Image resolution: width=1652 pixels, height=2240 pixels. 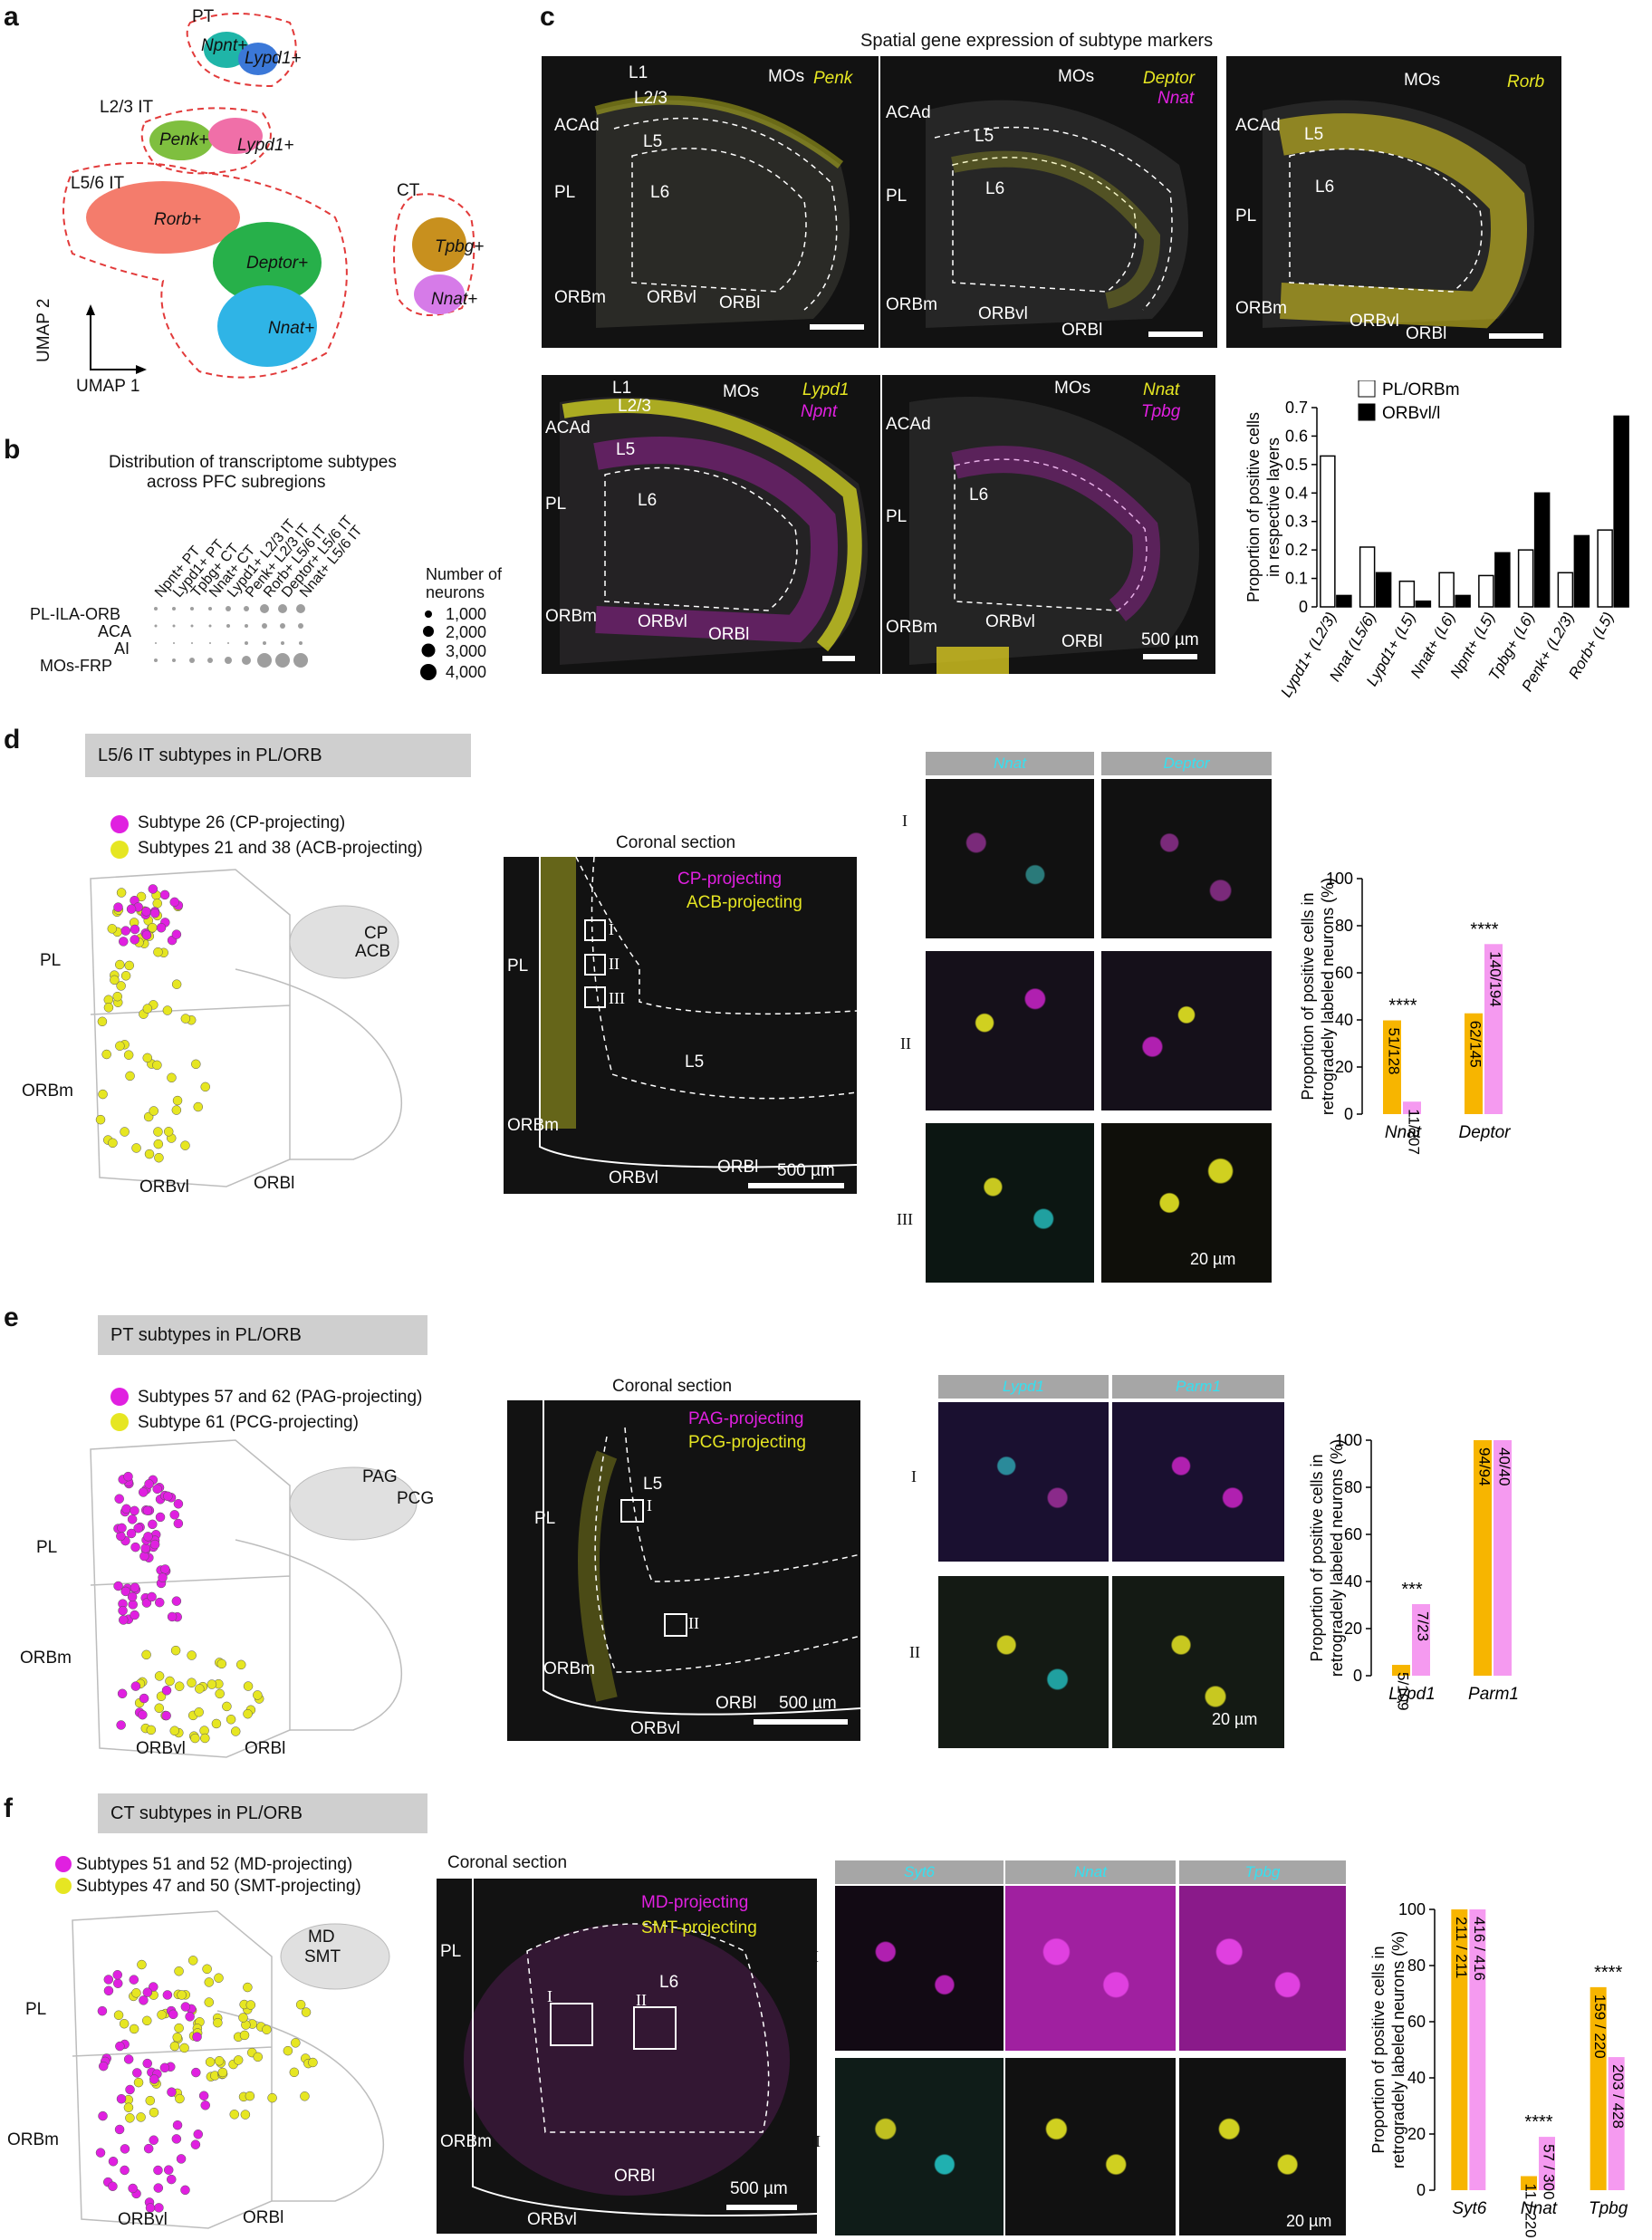 I want to click on c-m1-orbm: ORBm, so click(x=580, y=297).